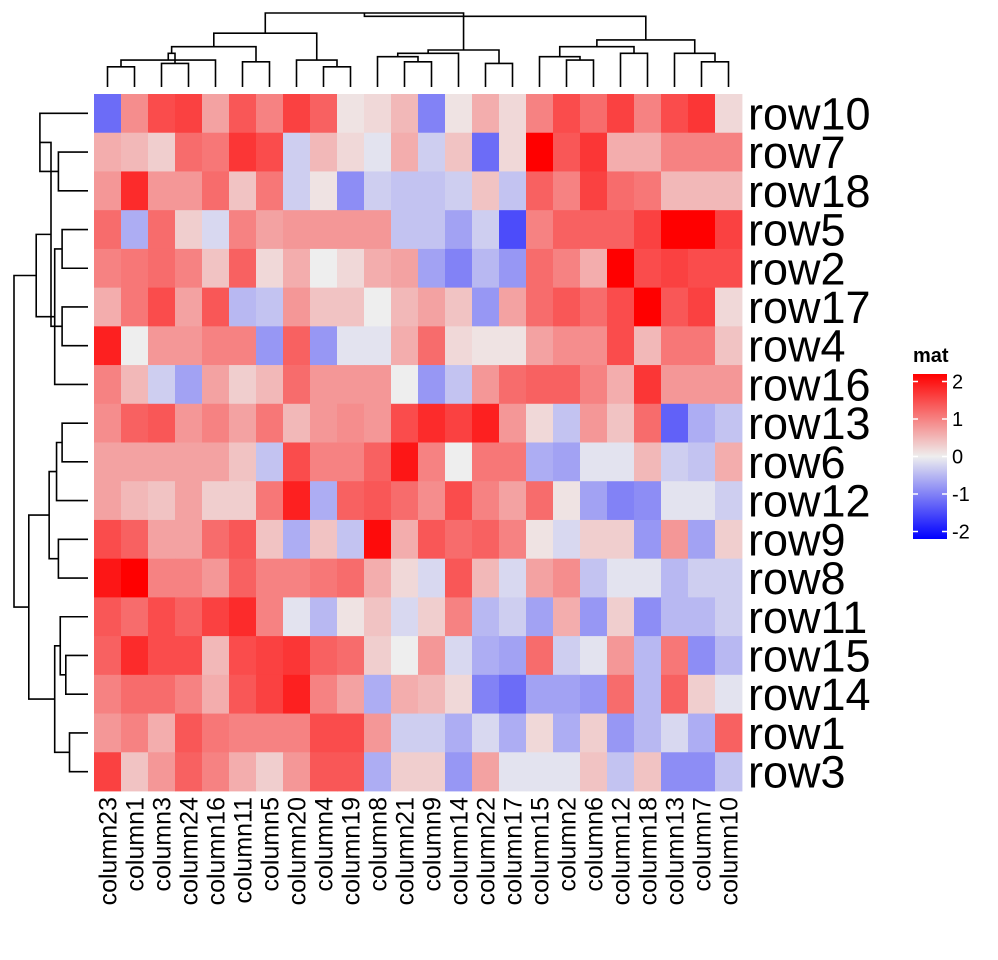  What do you see at coordinates (809, 423) in the screenshot?
I see `row-label: row13` at bounding box center [809, 423].